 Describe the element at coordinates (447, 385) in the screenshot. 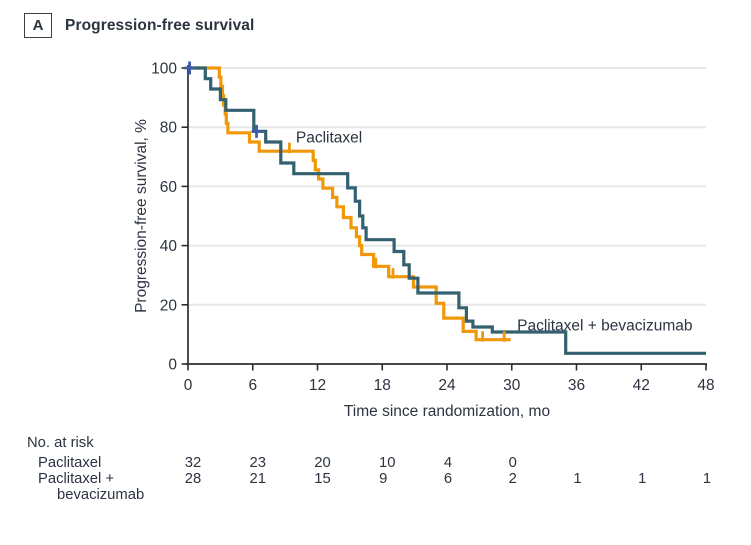

I see `x-tick-label: 24` at that location.